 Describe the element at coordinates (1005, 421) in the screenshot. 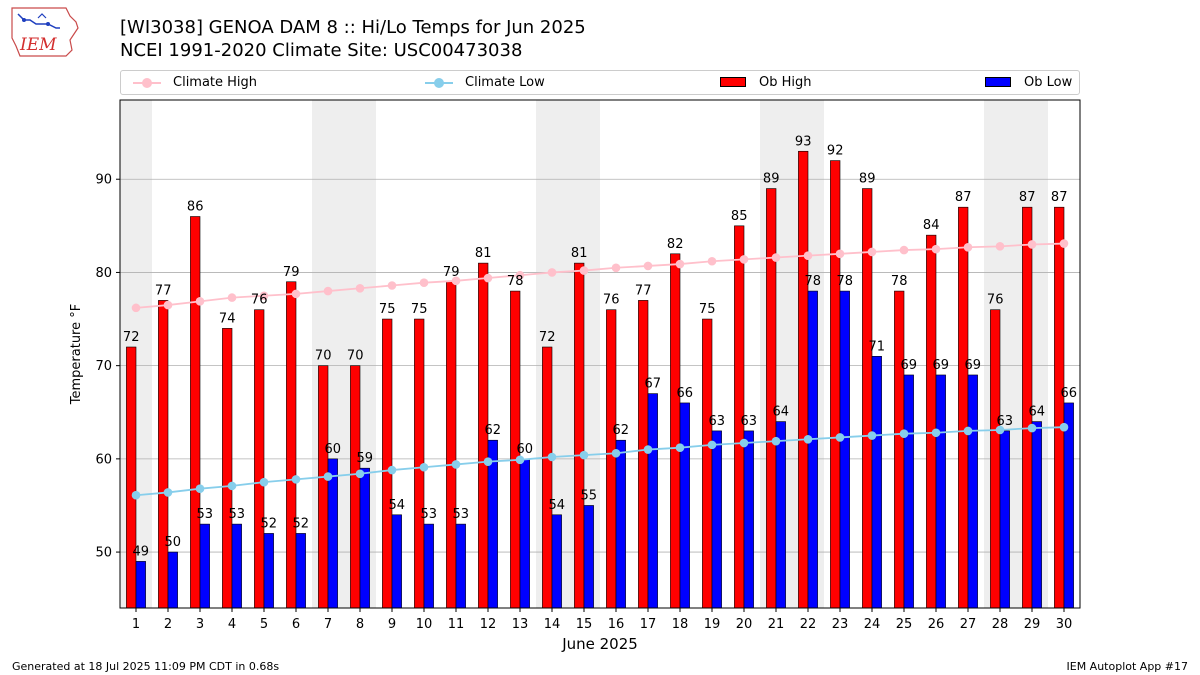

I see `ob-low-label-28: 63` at that location.